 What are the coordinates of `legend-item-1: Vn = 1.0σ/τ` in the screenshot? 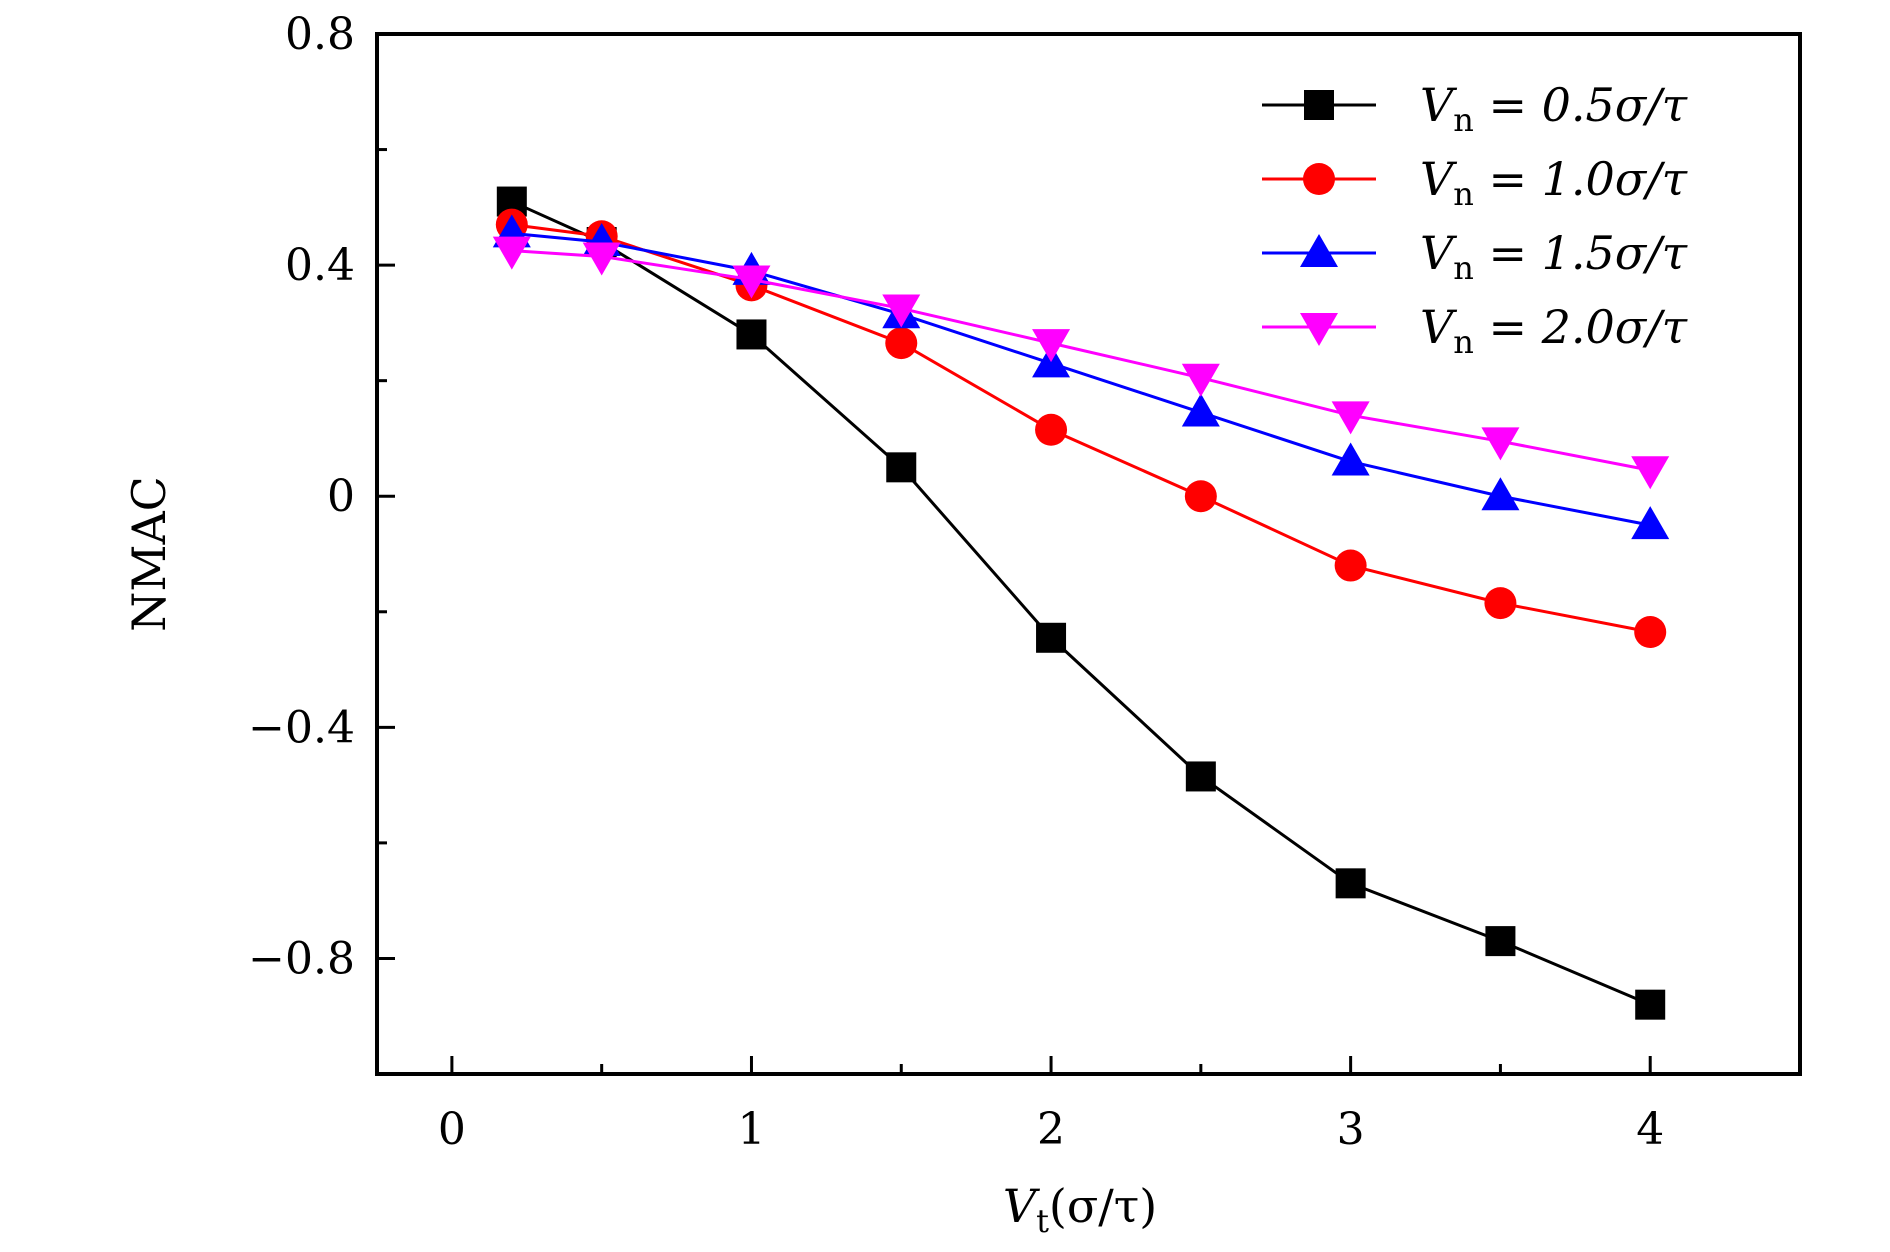 It's located at (1475, 182).